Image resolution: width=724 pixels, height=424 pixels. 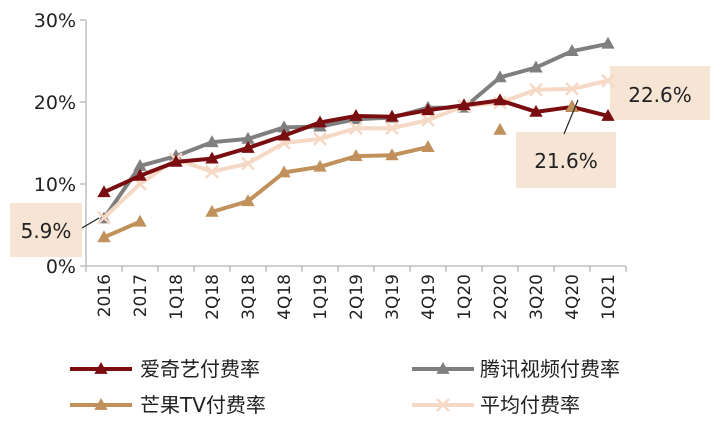 I want to click on x-tick-label: 4Q18, so click(x=285, y=297).